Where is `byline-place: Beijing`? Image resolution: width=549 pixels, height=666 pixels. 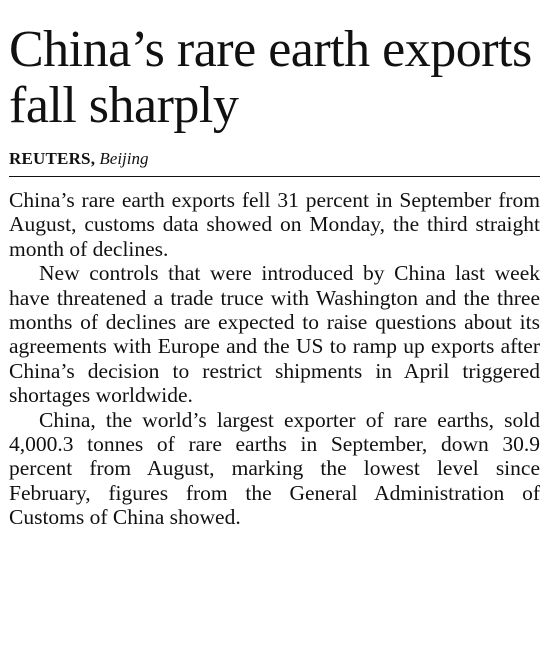
byline-place: Beijing is located at coordinates (124, 158).